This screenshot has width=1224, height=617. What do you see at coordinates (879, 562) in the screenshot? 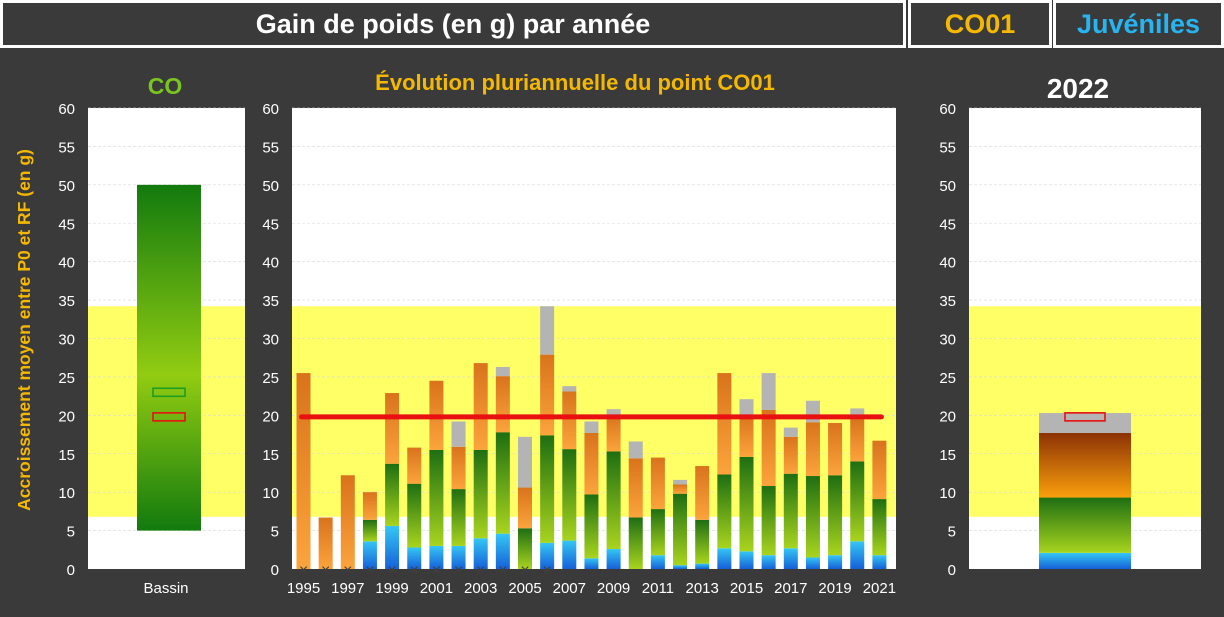
I see `bar-2021-blue` at bounding box center [879, 562].